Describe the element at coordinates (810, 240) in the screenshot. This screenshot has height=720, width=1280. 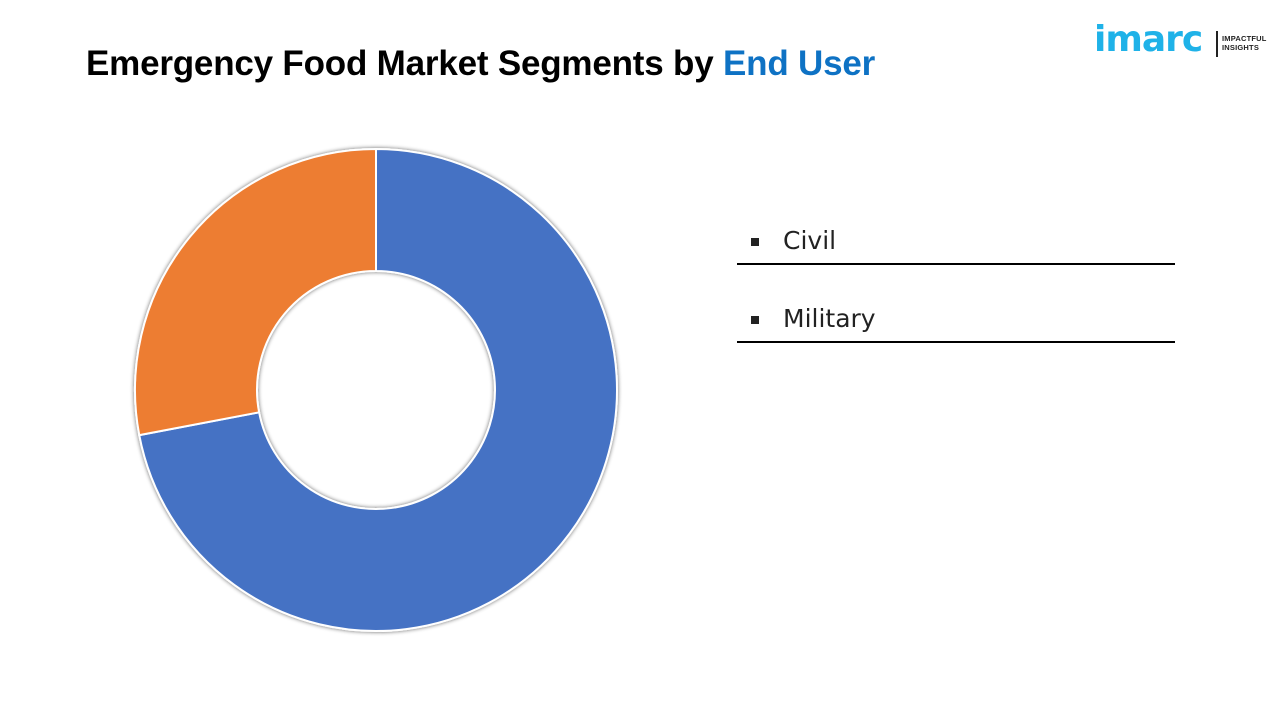
I see `legend-label: Civil` at that location.